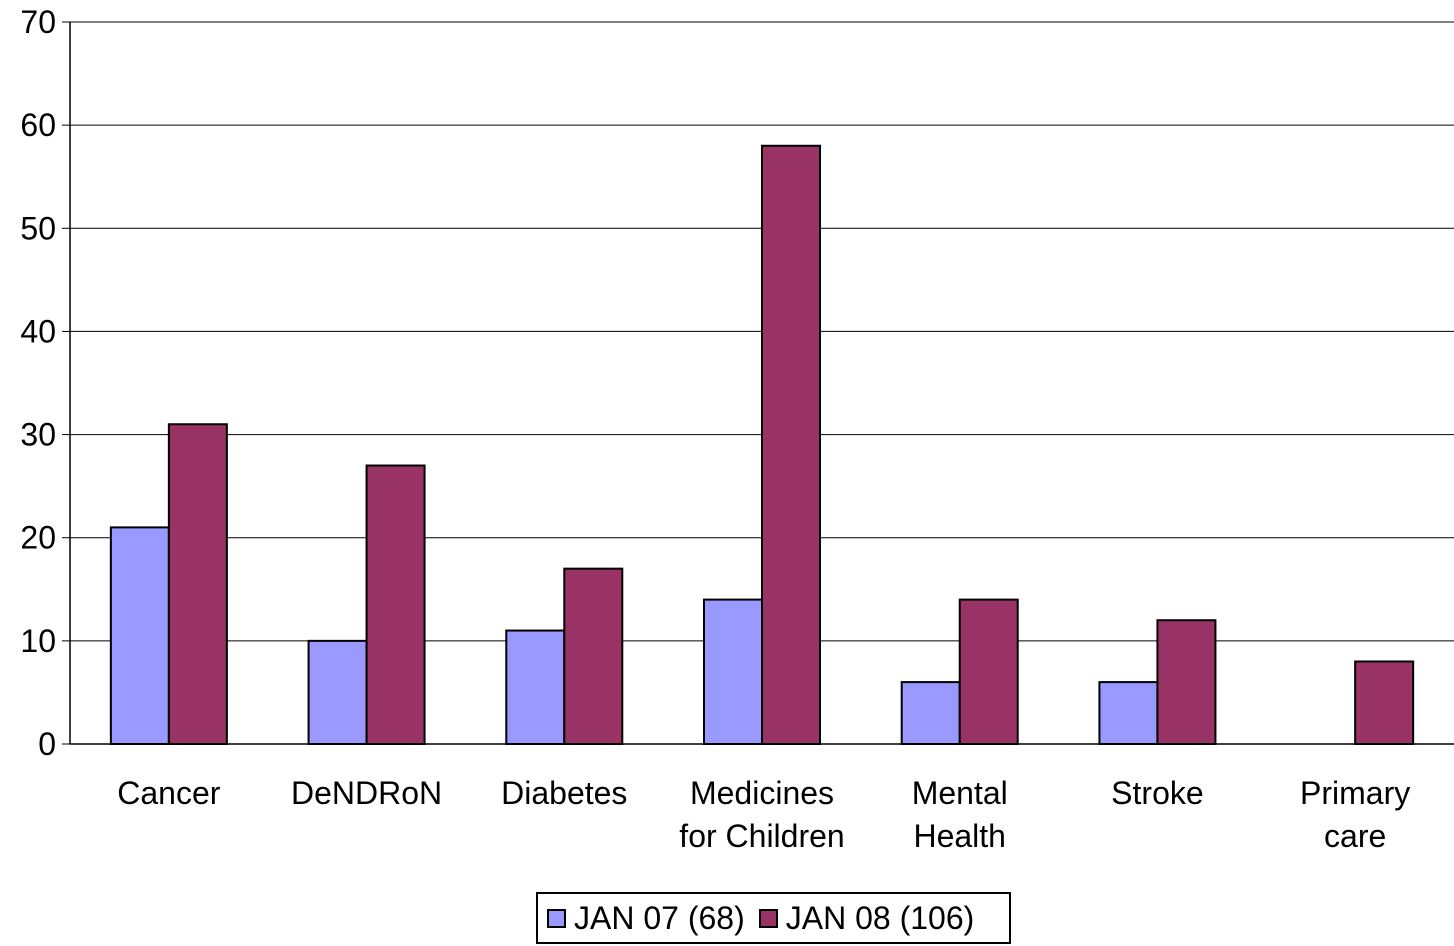 The height and width of the screenshot is (946, 1454). I want to click on y-tick-label: 20, so click(38, 538).